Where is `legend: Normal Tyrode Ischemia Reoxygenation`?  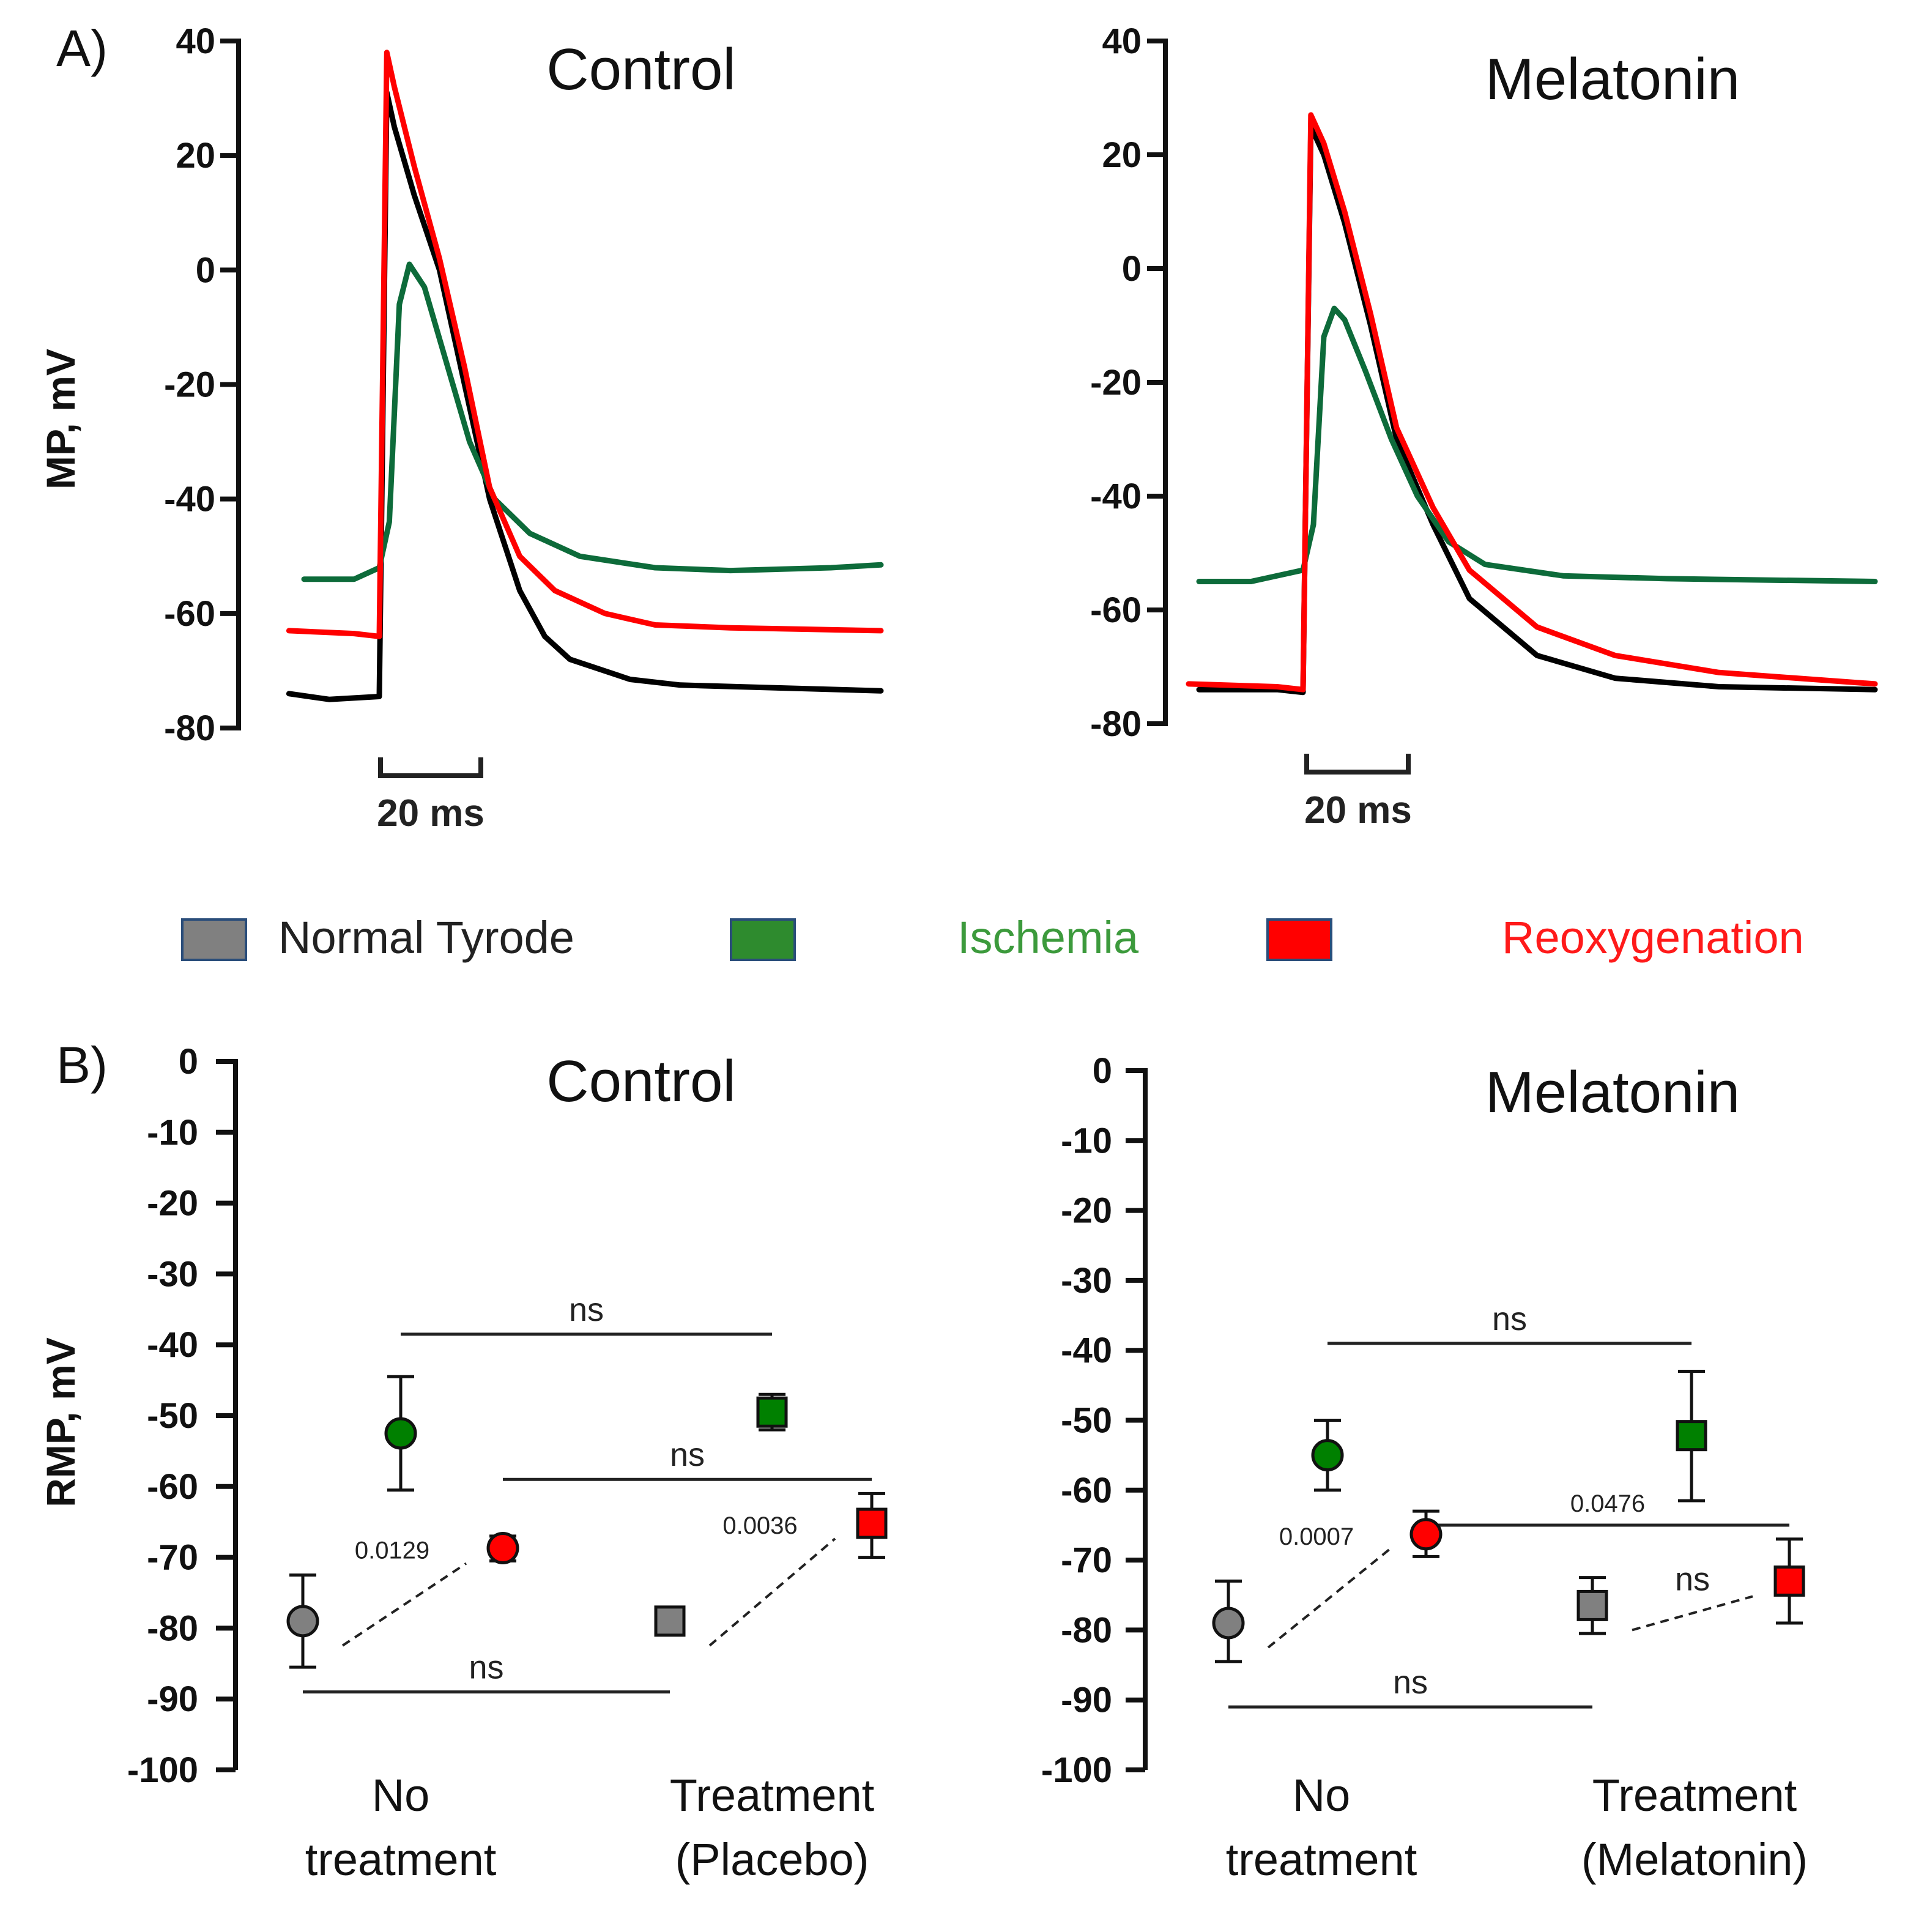 legend: Normal Tyrode Ischemia Reoxygenation is located at coordinates (992, 937).